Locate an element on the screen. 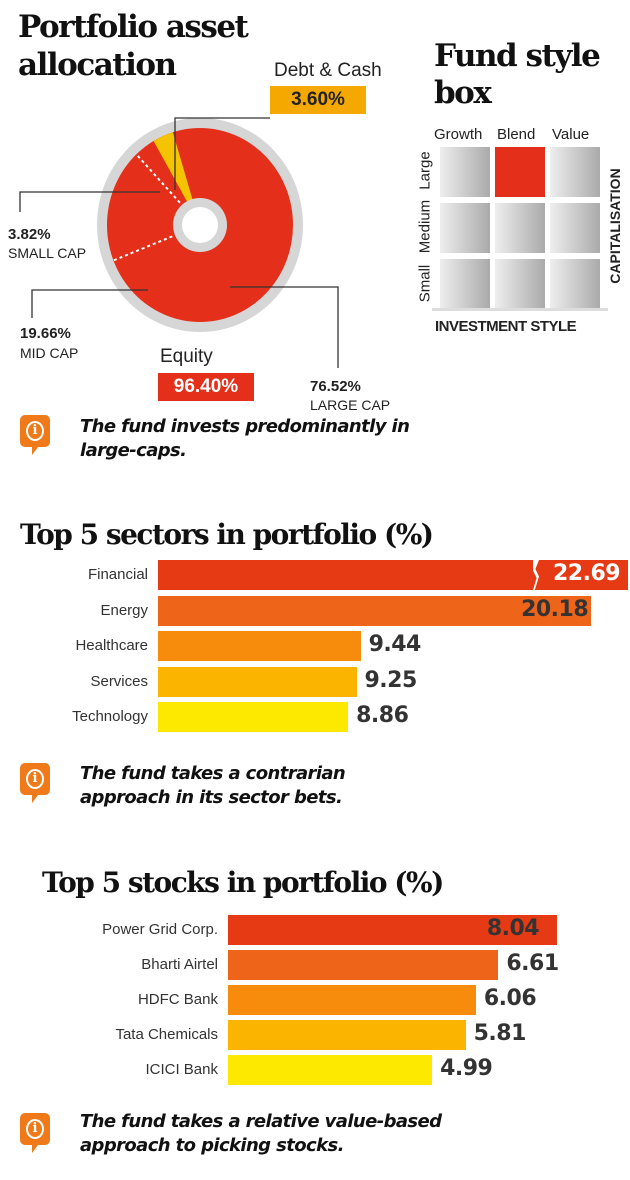  mid-cap-pct: 19.66% is located at coordinates (45, 333).